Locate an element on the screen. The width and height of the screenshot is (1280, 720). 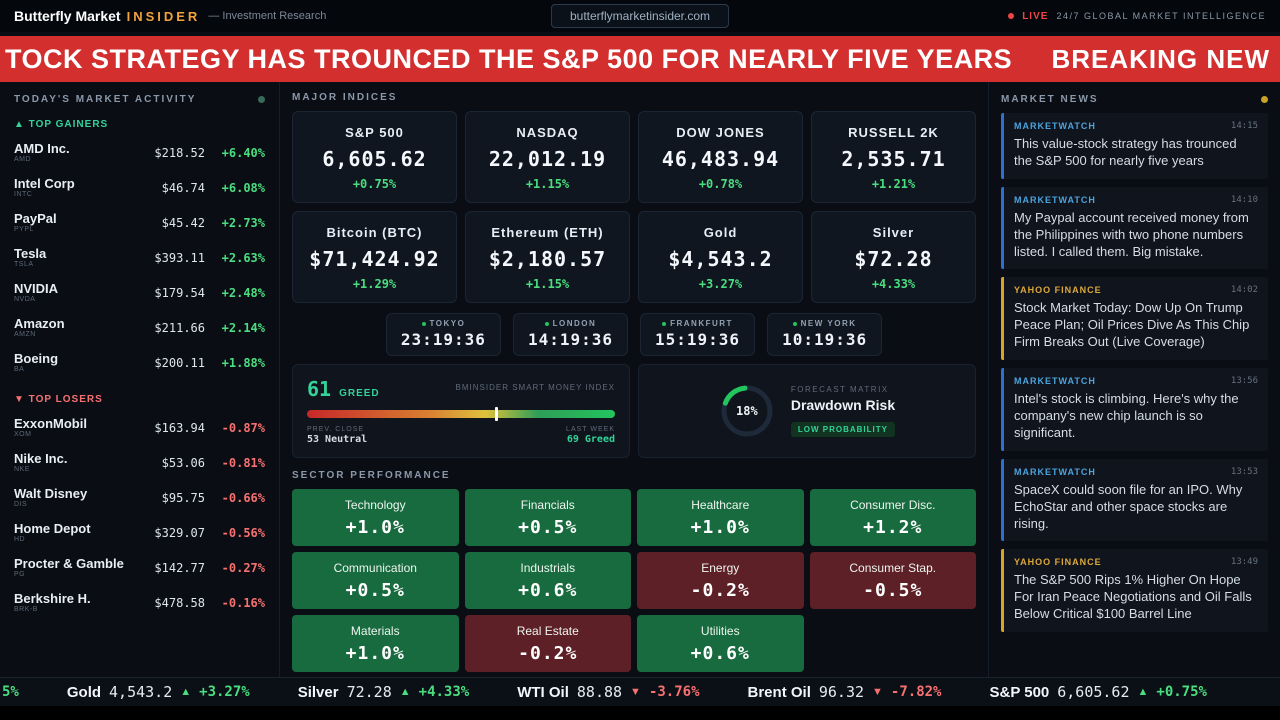
stock-identity: NVIDIA NVDA is located at coordinates (72, 292).